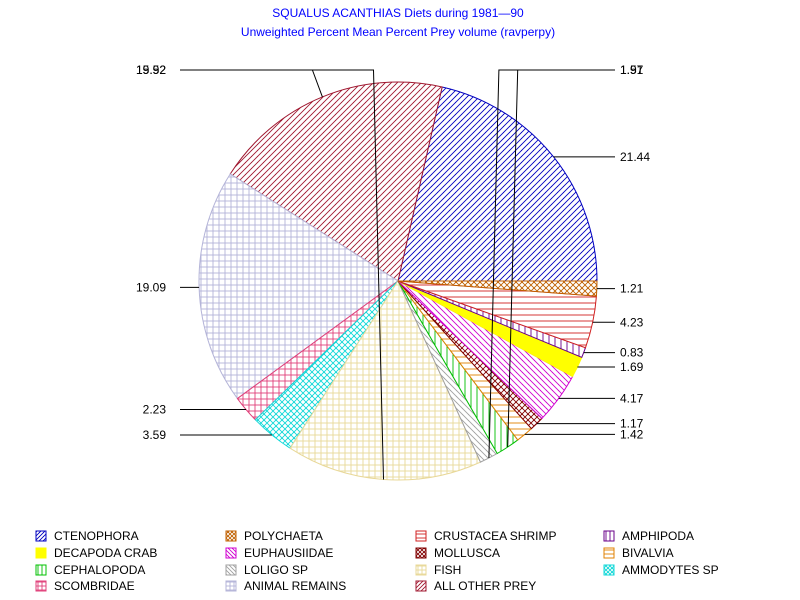 This screenshot has width=800, height=600. What do you see at coordinates (421, 553) in the screenshot?
I see `legend-swatch-mollusca` at bounding box center [421, 553].